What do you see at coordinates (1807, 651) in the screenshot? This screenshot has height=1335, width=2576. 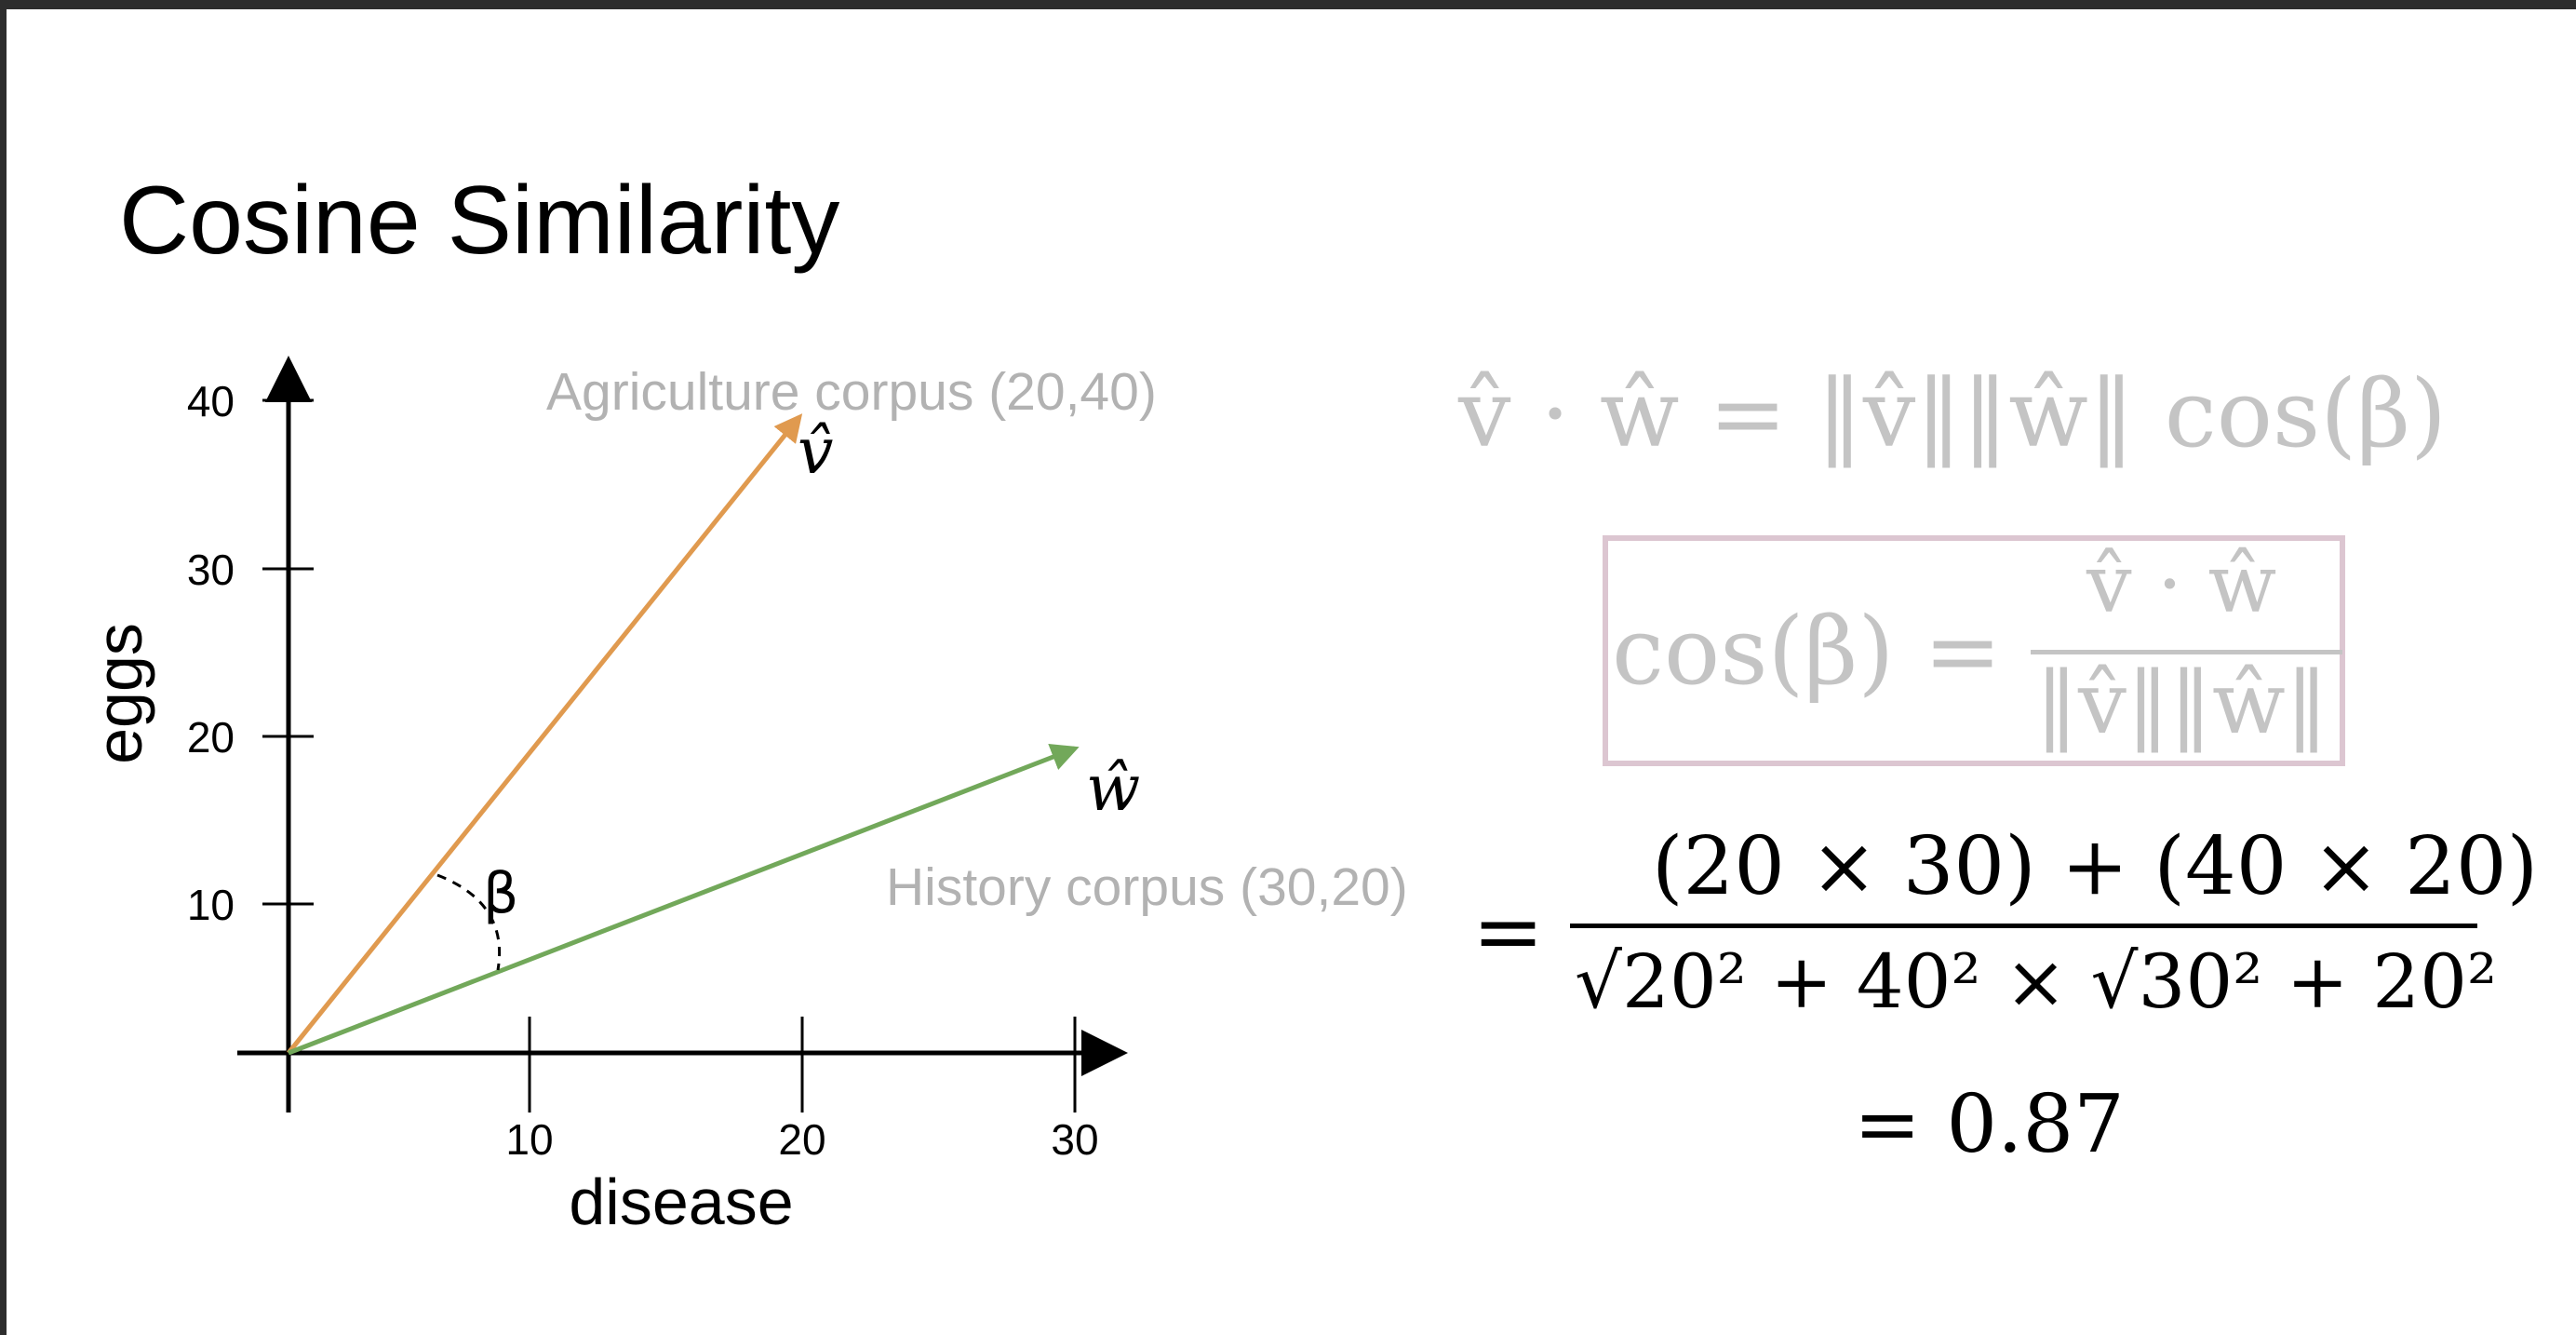 I see `cosine-formula-lhs: cos(β) =` at bounding box center [1807, 651].